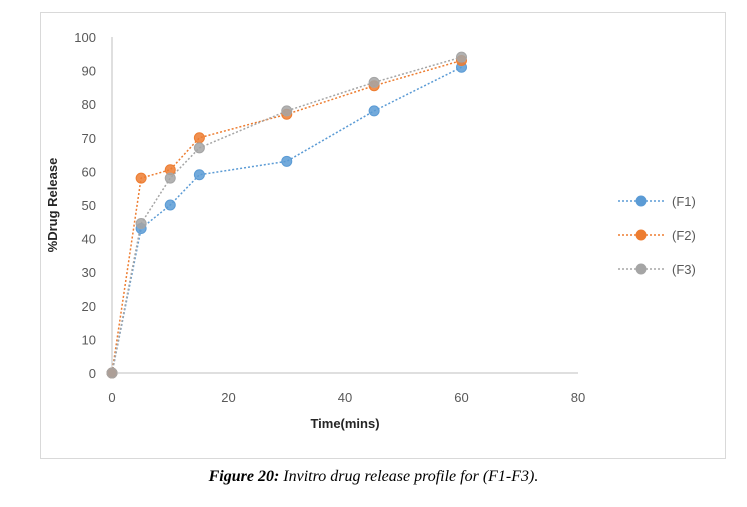 Image resolution: width=747 pixels, height=507 pixels. What do you see at coordinates (578, 397) in the screenshot?
I see `x-tick-label: 80` at bounding box center [578, 397].